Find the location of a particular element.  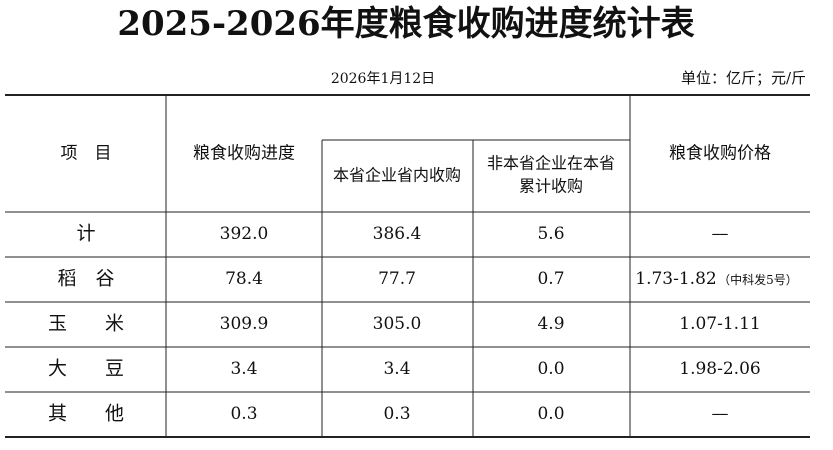

date: 2026年1月12日 is located at coordinates (383, 79).